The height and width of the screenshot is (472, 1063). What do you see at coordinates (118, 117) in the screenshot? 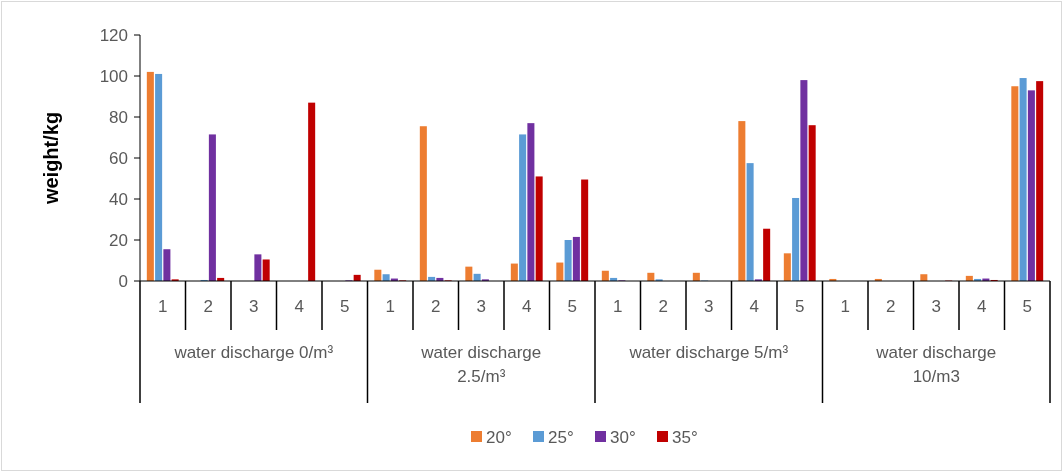
I see `y-tick-label: 80` at bounding box center [118, 117].